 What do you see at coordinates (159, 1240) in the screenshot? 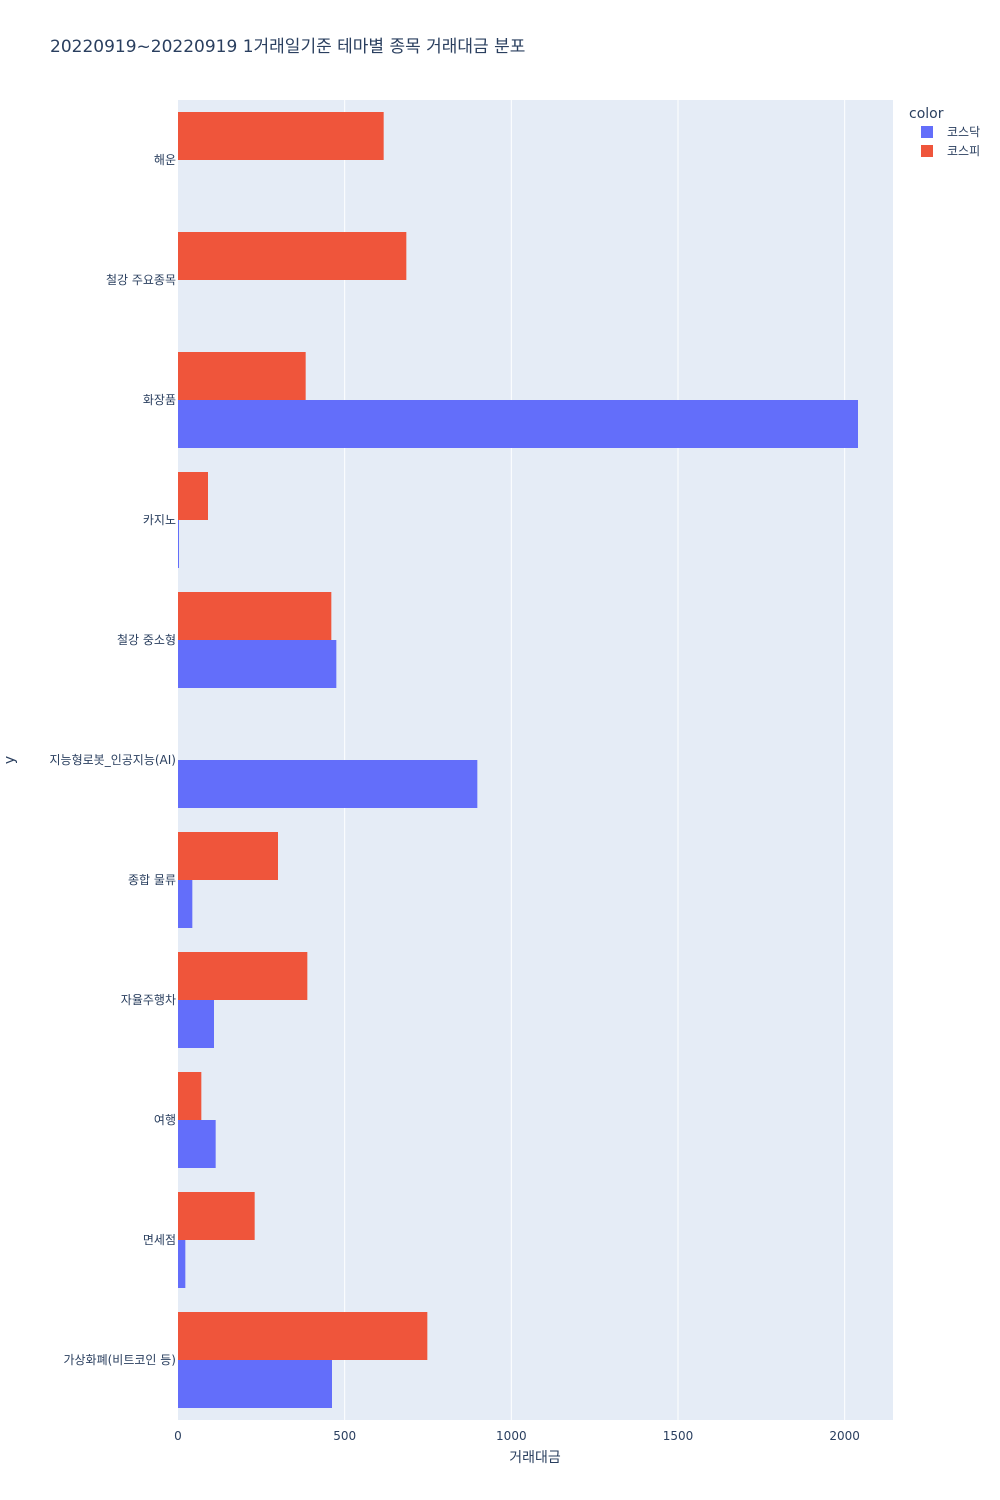
I see `y-category-label: 면세점` at bounding box center [159, 1240].